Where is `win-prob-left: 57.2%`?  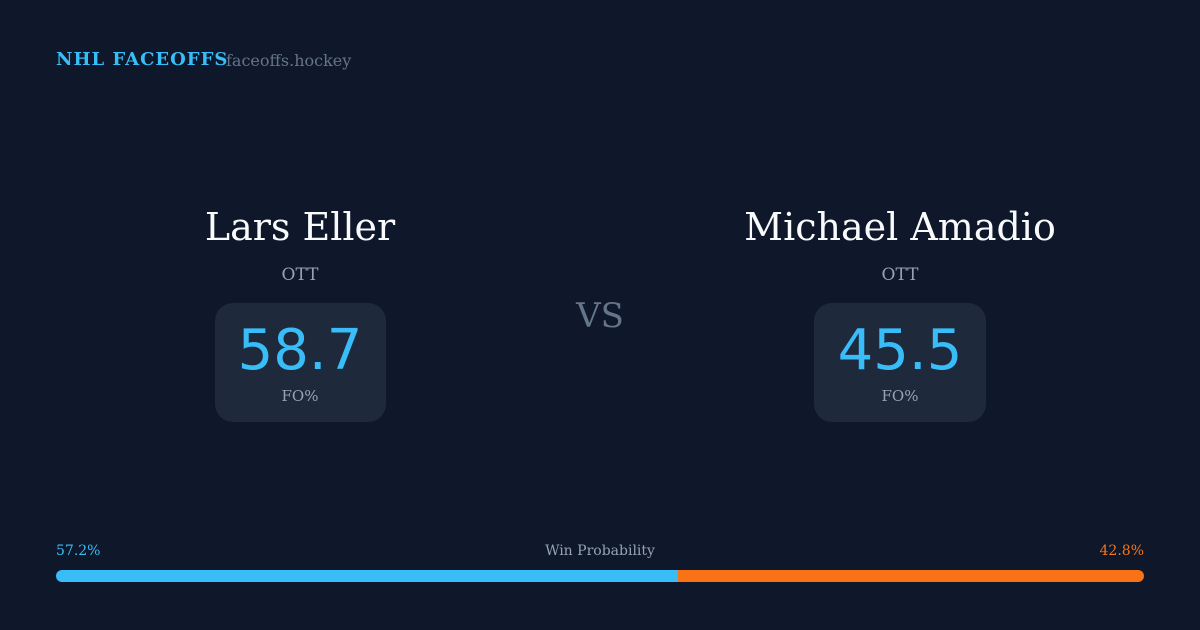 win-prob-left: 57.2% is located at coordinates (78, 551).